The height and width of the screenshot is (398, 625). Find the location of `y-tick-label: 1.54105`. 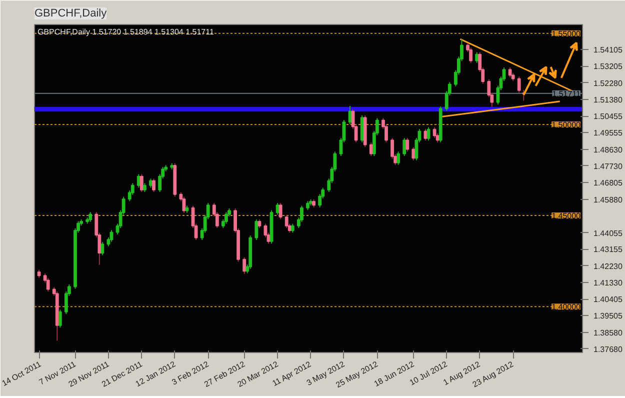

y-tick-label: 1.54105 is located at coordinates (608, 50).